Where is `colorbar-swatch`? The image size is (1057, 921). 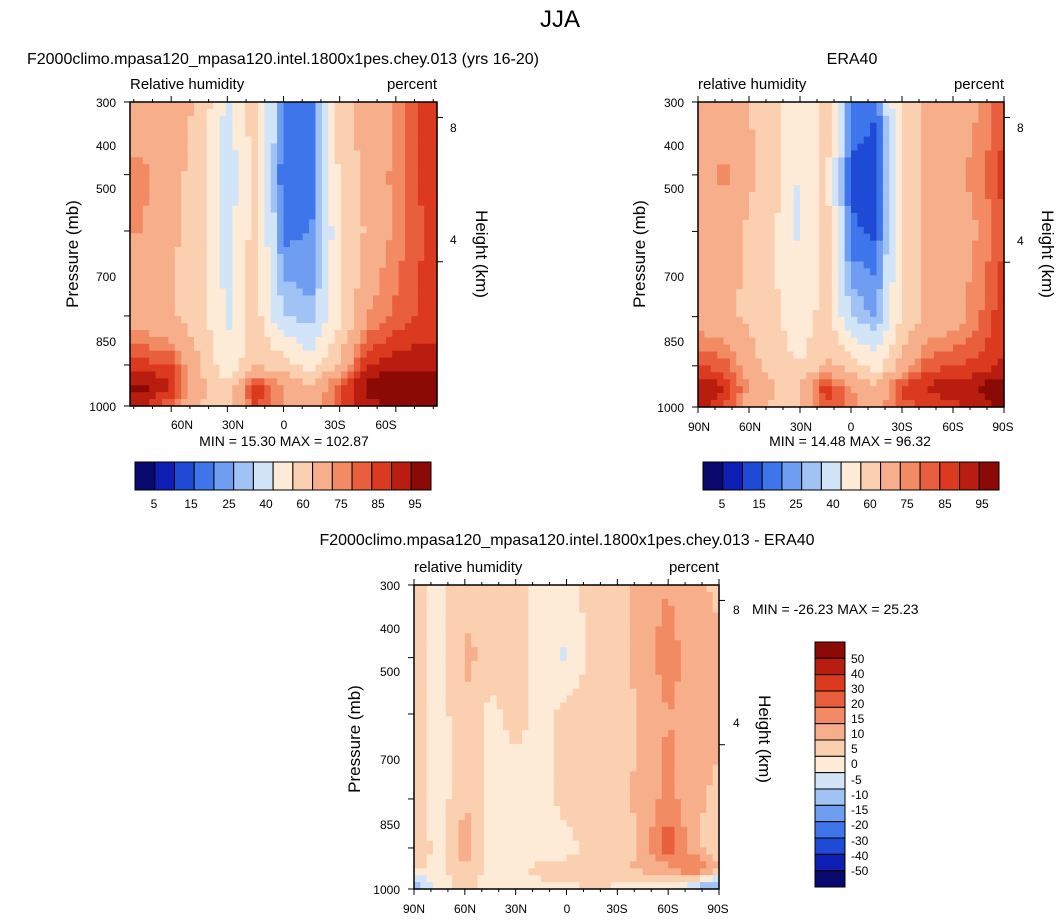 colorbar-swatch is located at coordinates (224, 476).